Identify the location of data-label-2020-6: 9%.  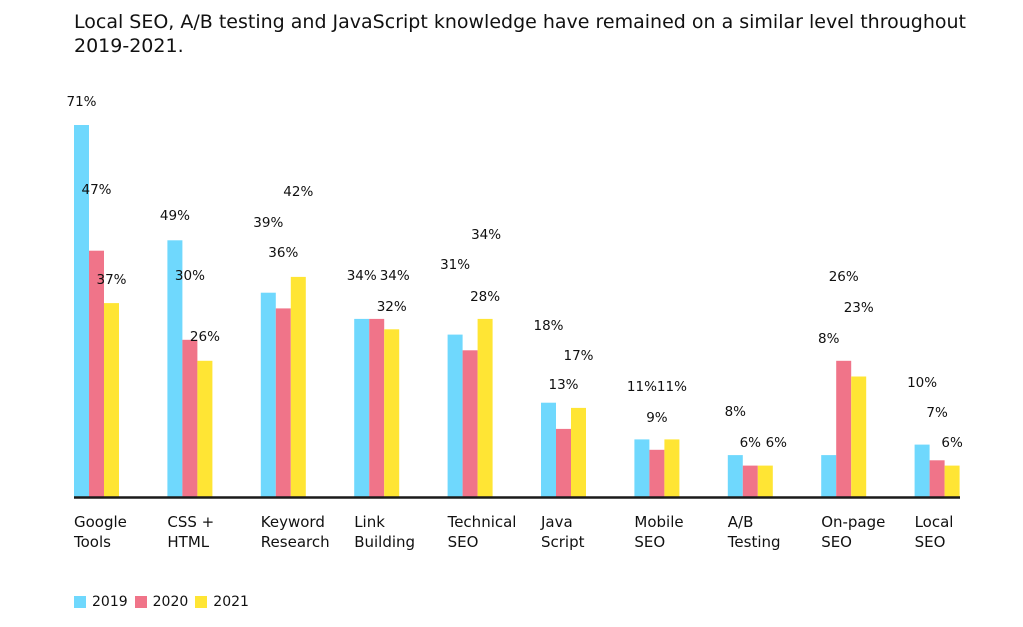
(657, 418).